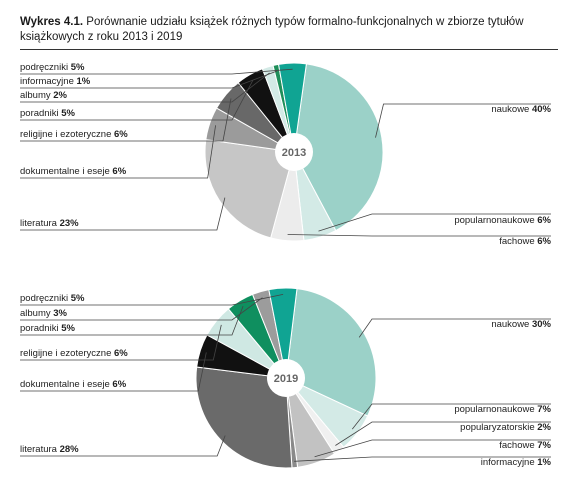 This screenshot has height=501, width=578. I want to click on slice-label-2013-8: informacyjne 1%, so click(55, 81).